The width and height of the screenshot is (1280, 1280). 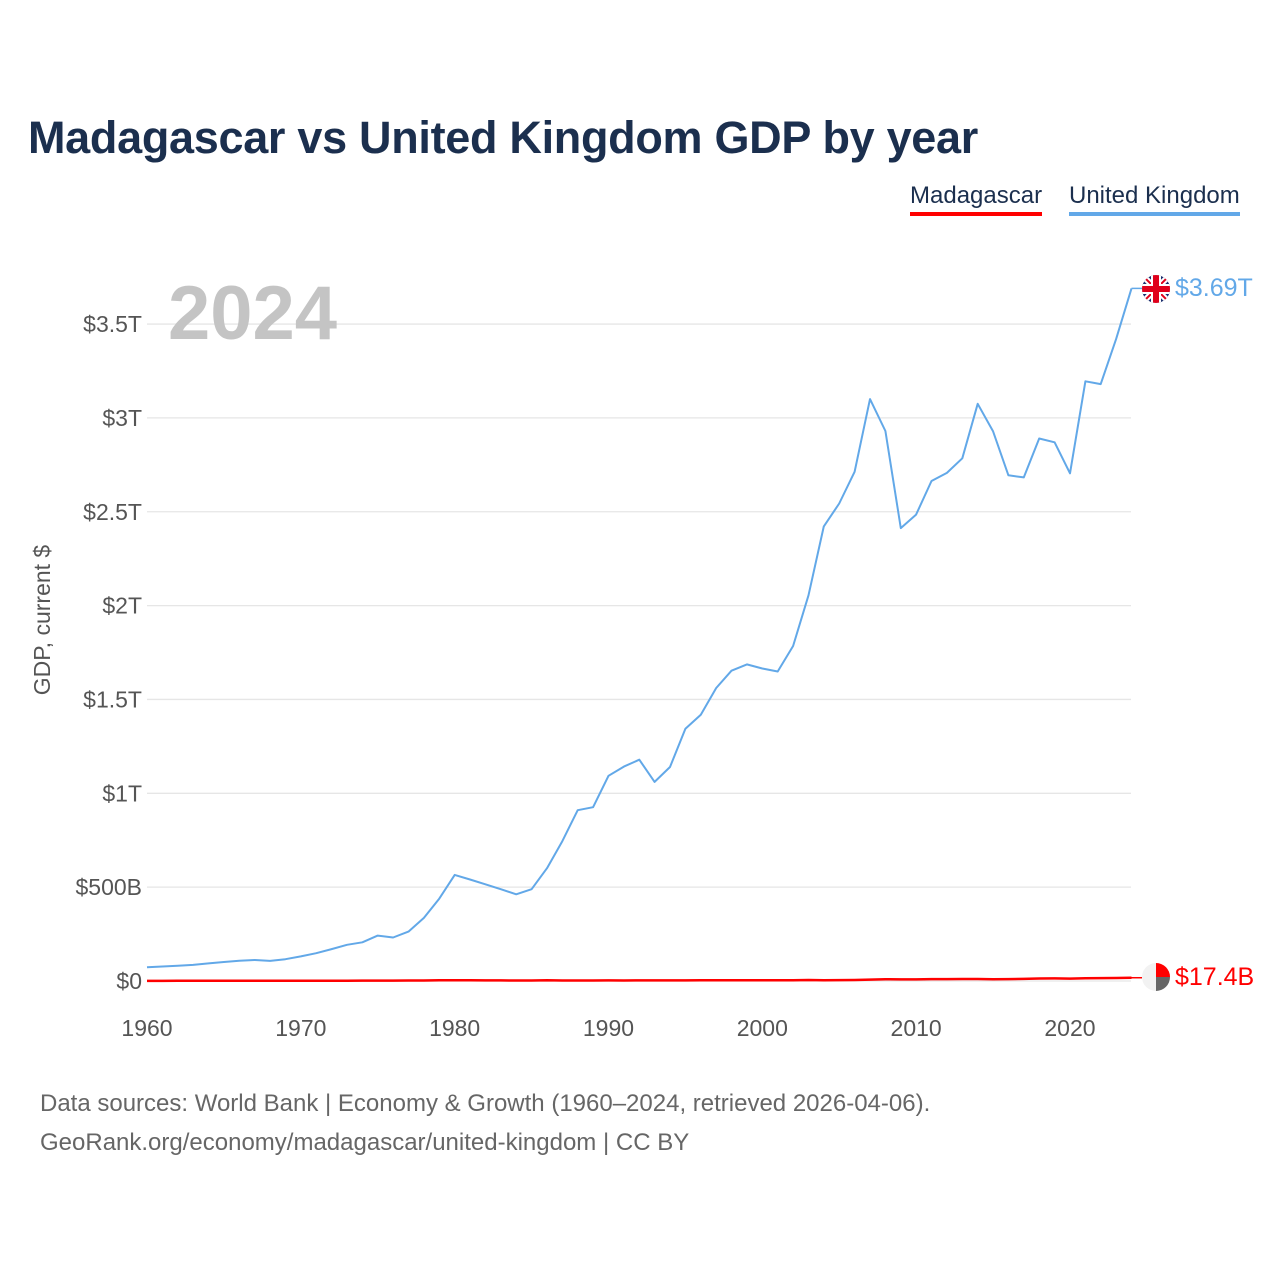 I want to click on uk-flag-icon, so click(x=1156, y=289).